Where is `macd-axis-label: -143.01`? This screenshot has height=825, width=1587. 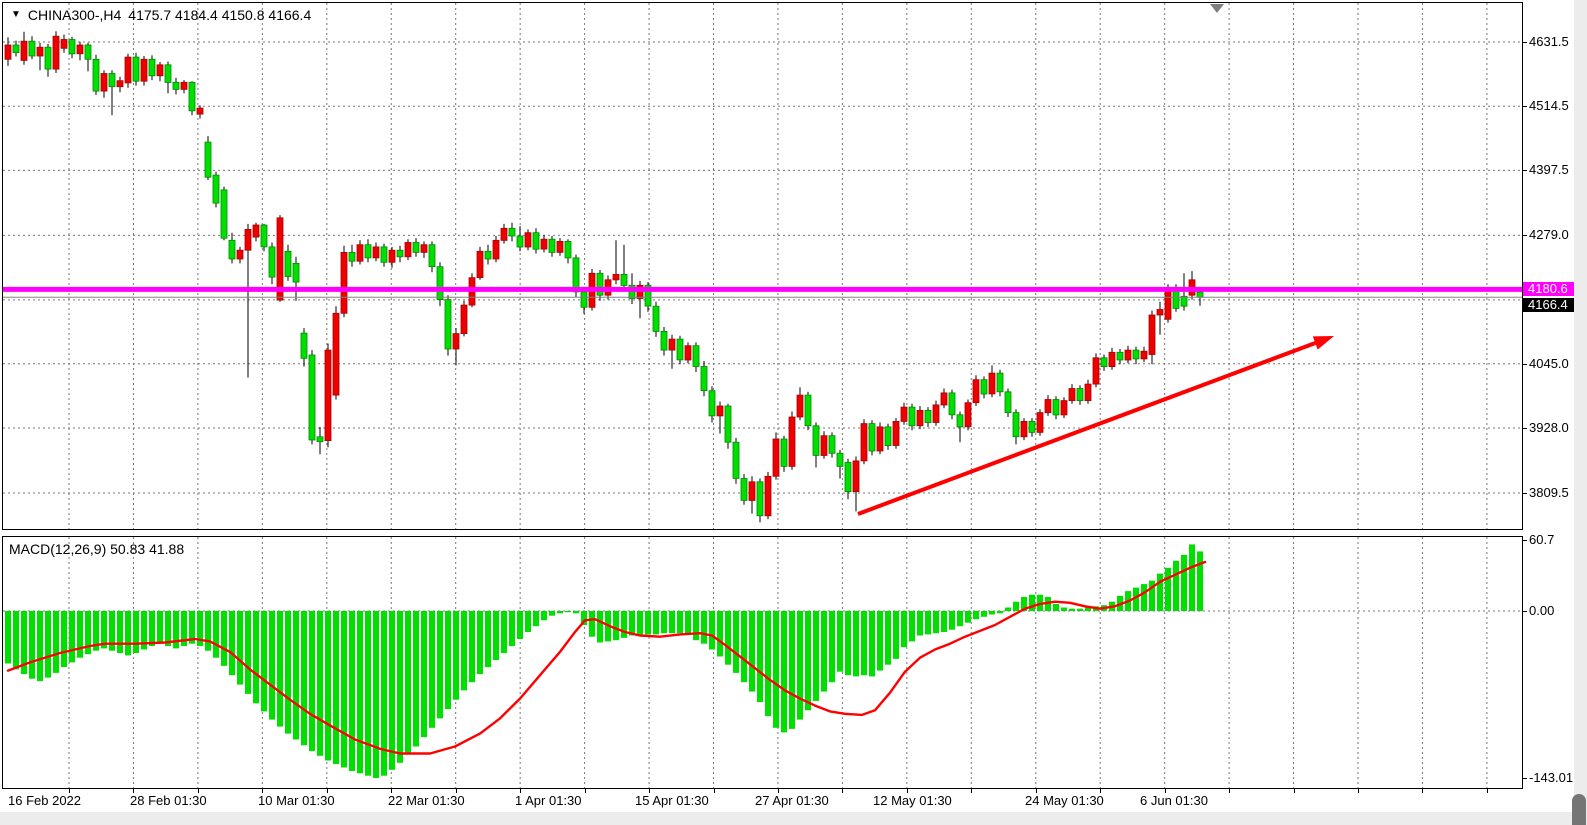
macd-axis-label: -143.01 is located at coordinates (1551, 777).